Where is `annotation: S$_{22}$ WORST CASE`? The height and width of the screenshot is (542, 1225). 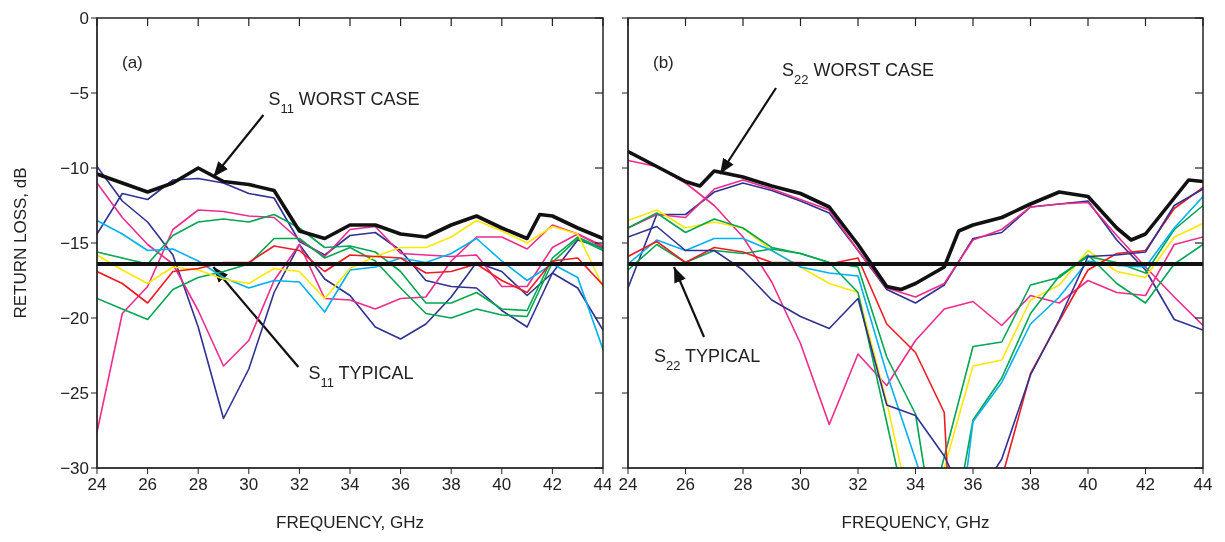 annotation: S$_{22}$ WORST CASE is located at coordinates (858, 73).